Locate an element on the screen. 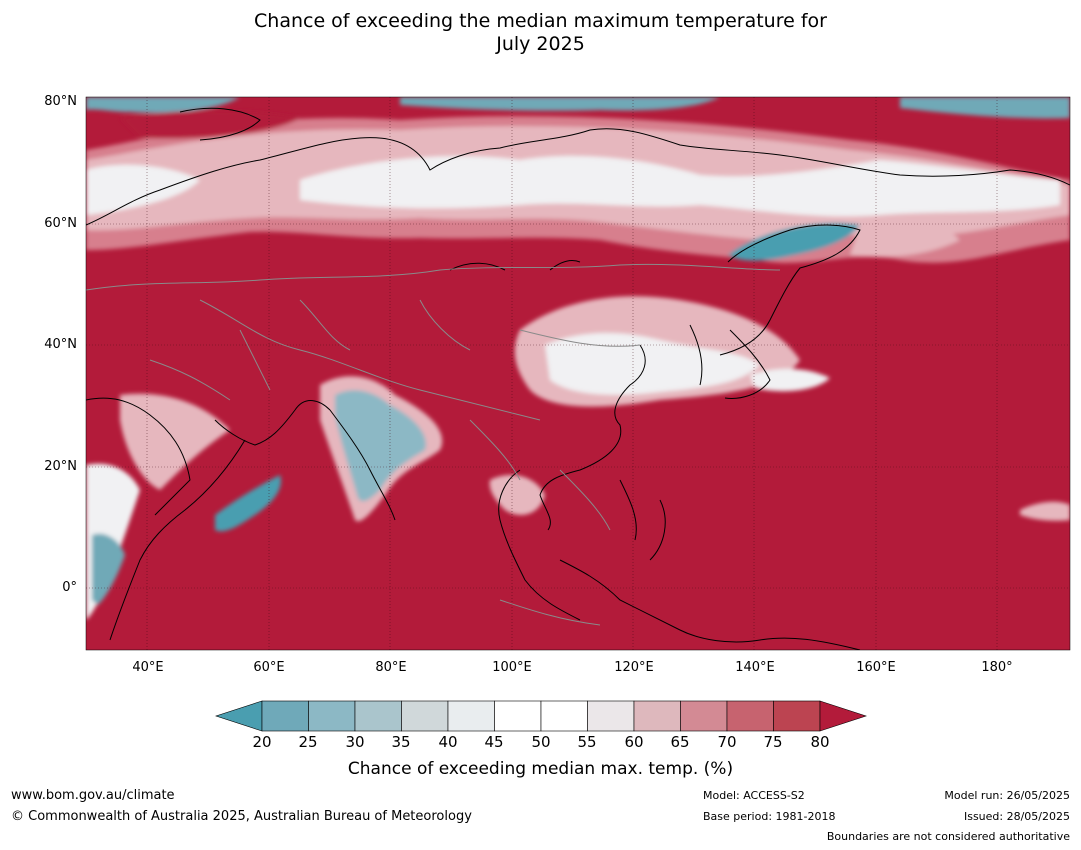  footer-model: Model: ACCESS-S2 is located at coordinates (754, 795).